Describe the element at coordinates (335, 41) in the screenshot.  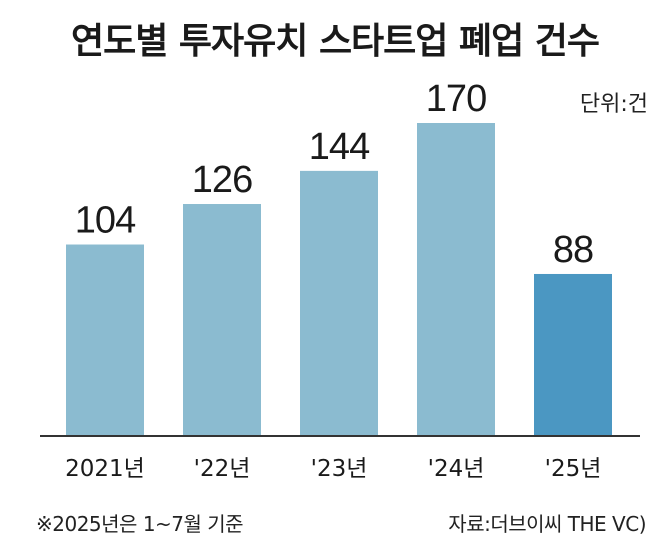
I see `chart-title: 연도별 투자유치 스타트업 폐업 건수` at that location.